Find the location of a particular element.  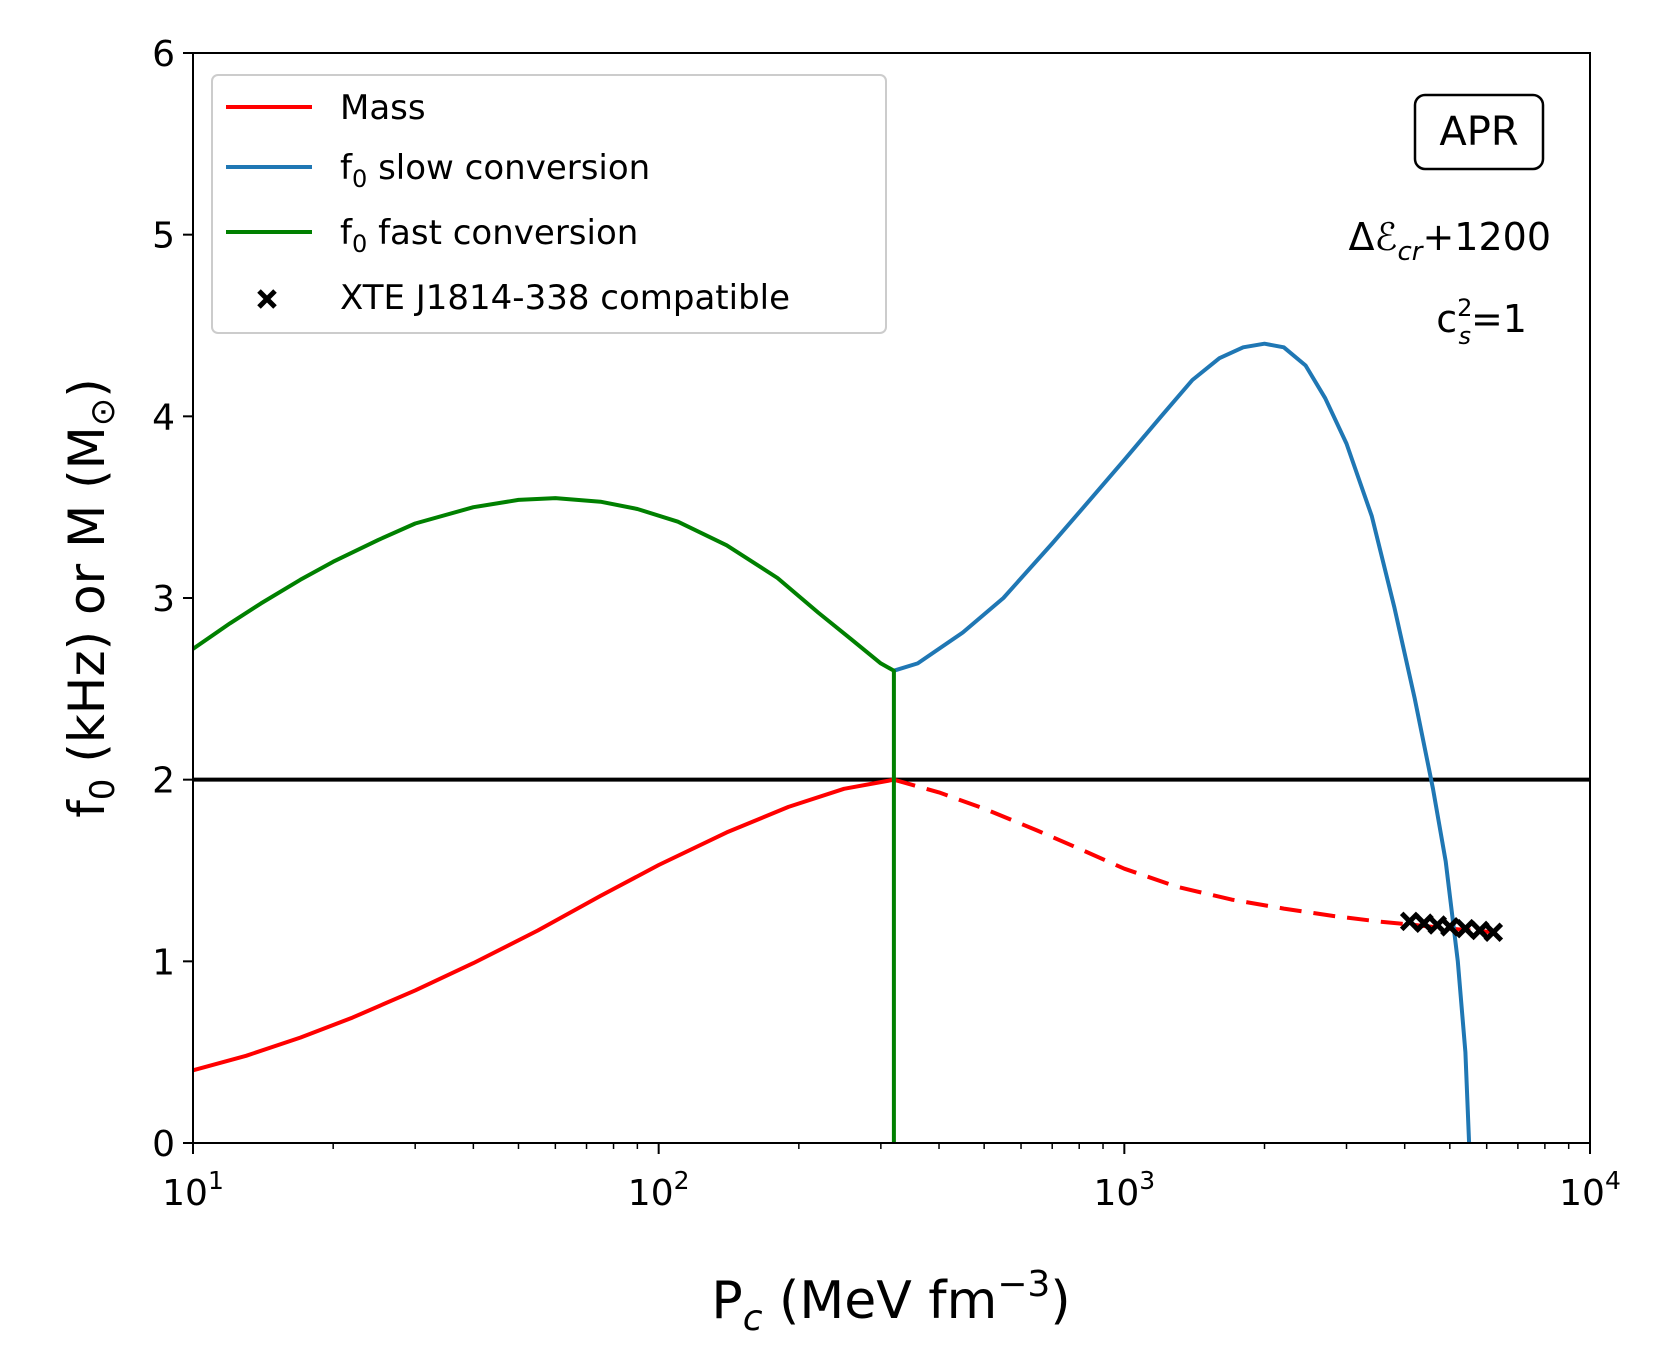

y-tick-label: 2 is located at coordinates (163, 781).